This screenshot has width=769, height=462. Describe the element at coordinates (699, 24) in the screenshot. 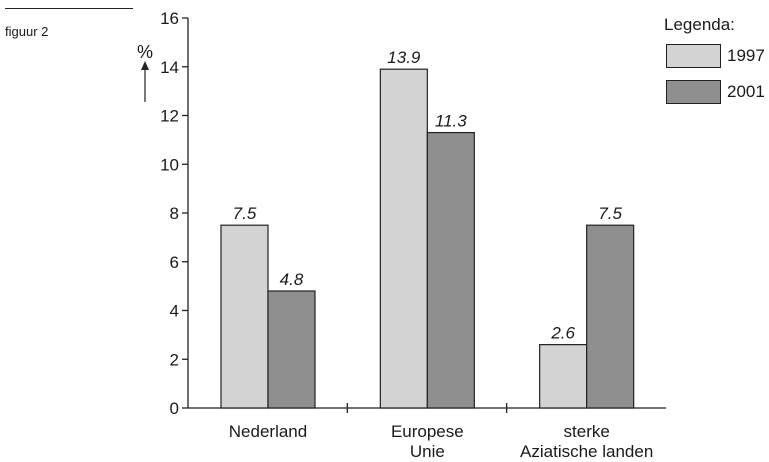

I see `legend-title: Legenda:` at that location.